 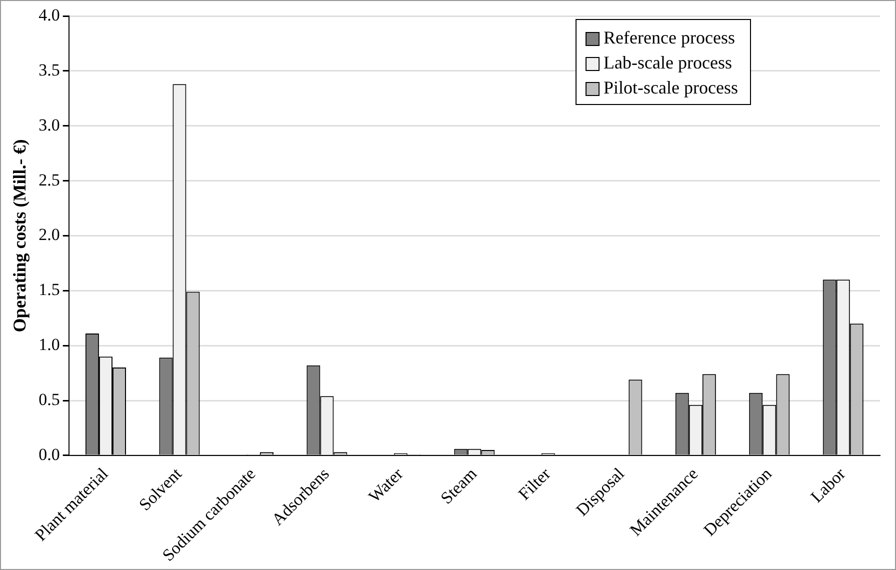 I want to click on legend-label: Lab-scale process, so click(x=668, y=62).